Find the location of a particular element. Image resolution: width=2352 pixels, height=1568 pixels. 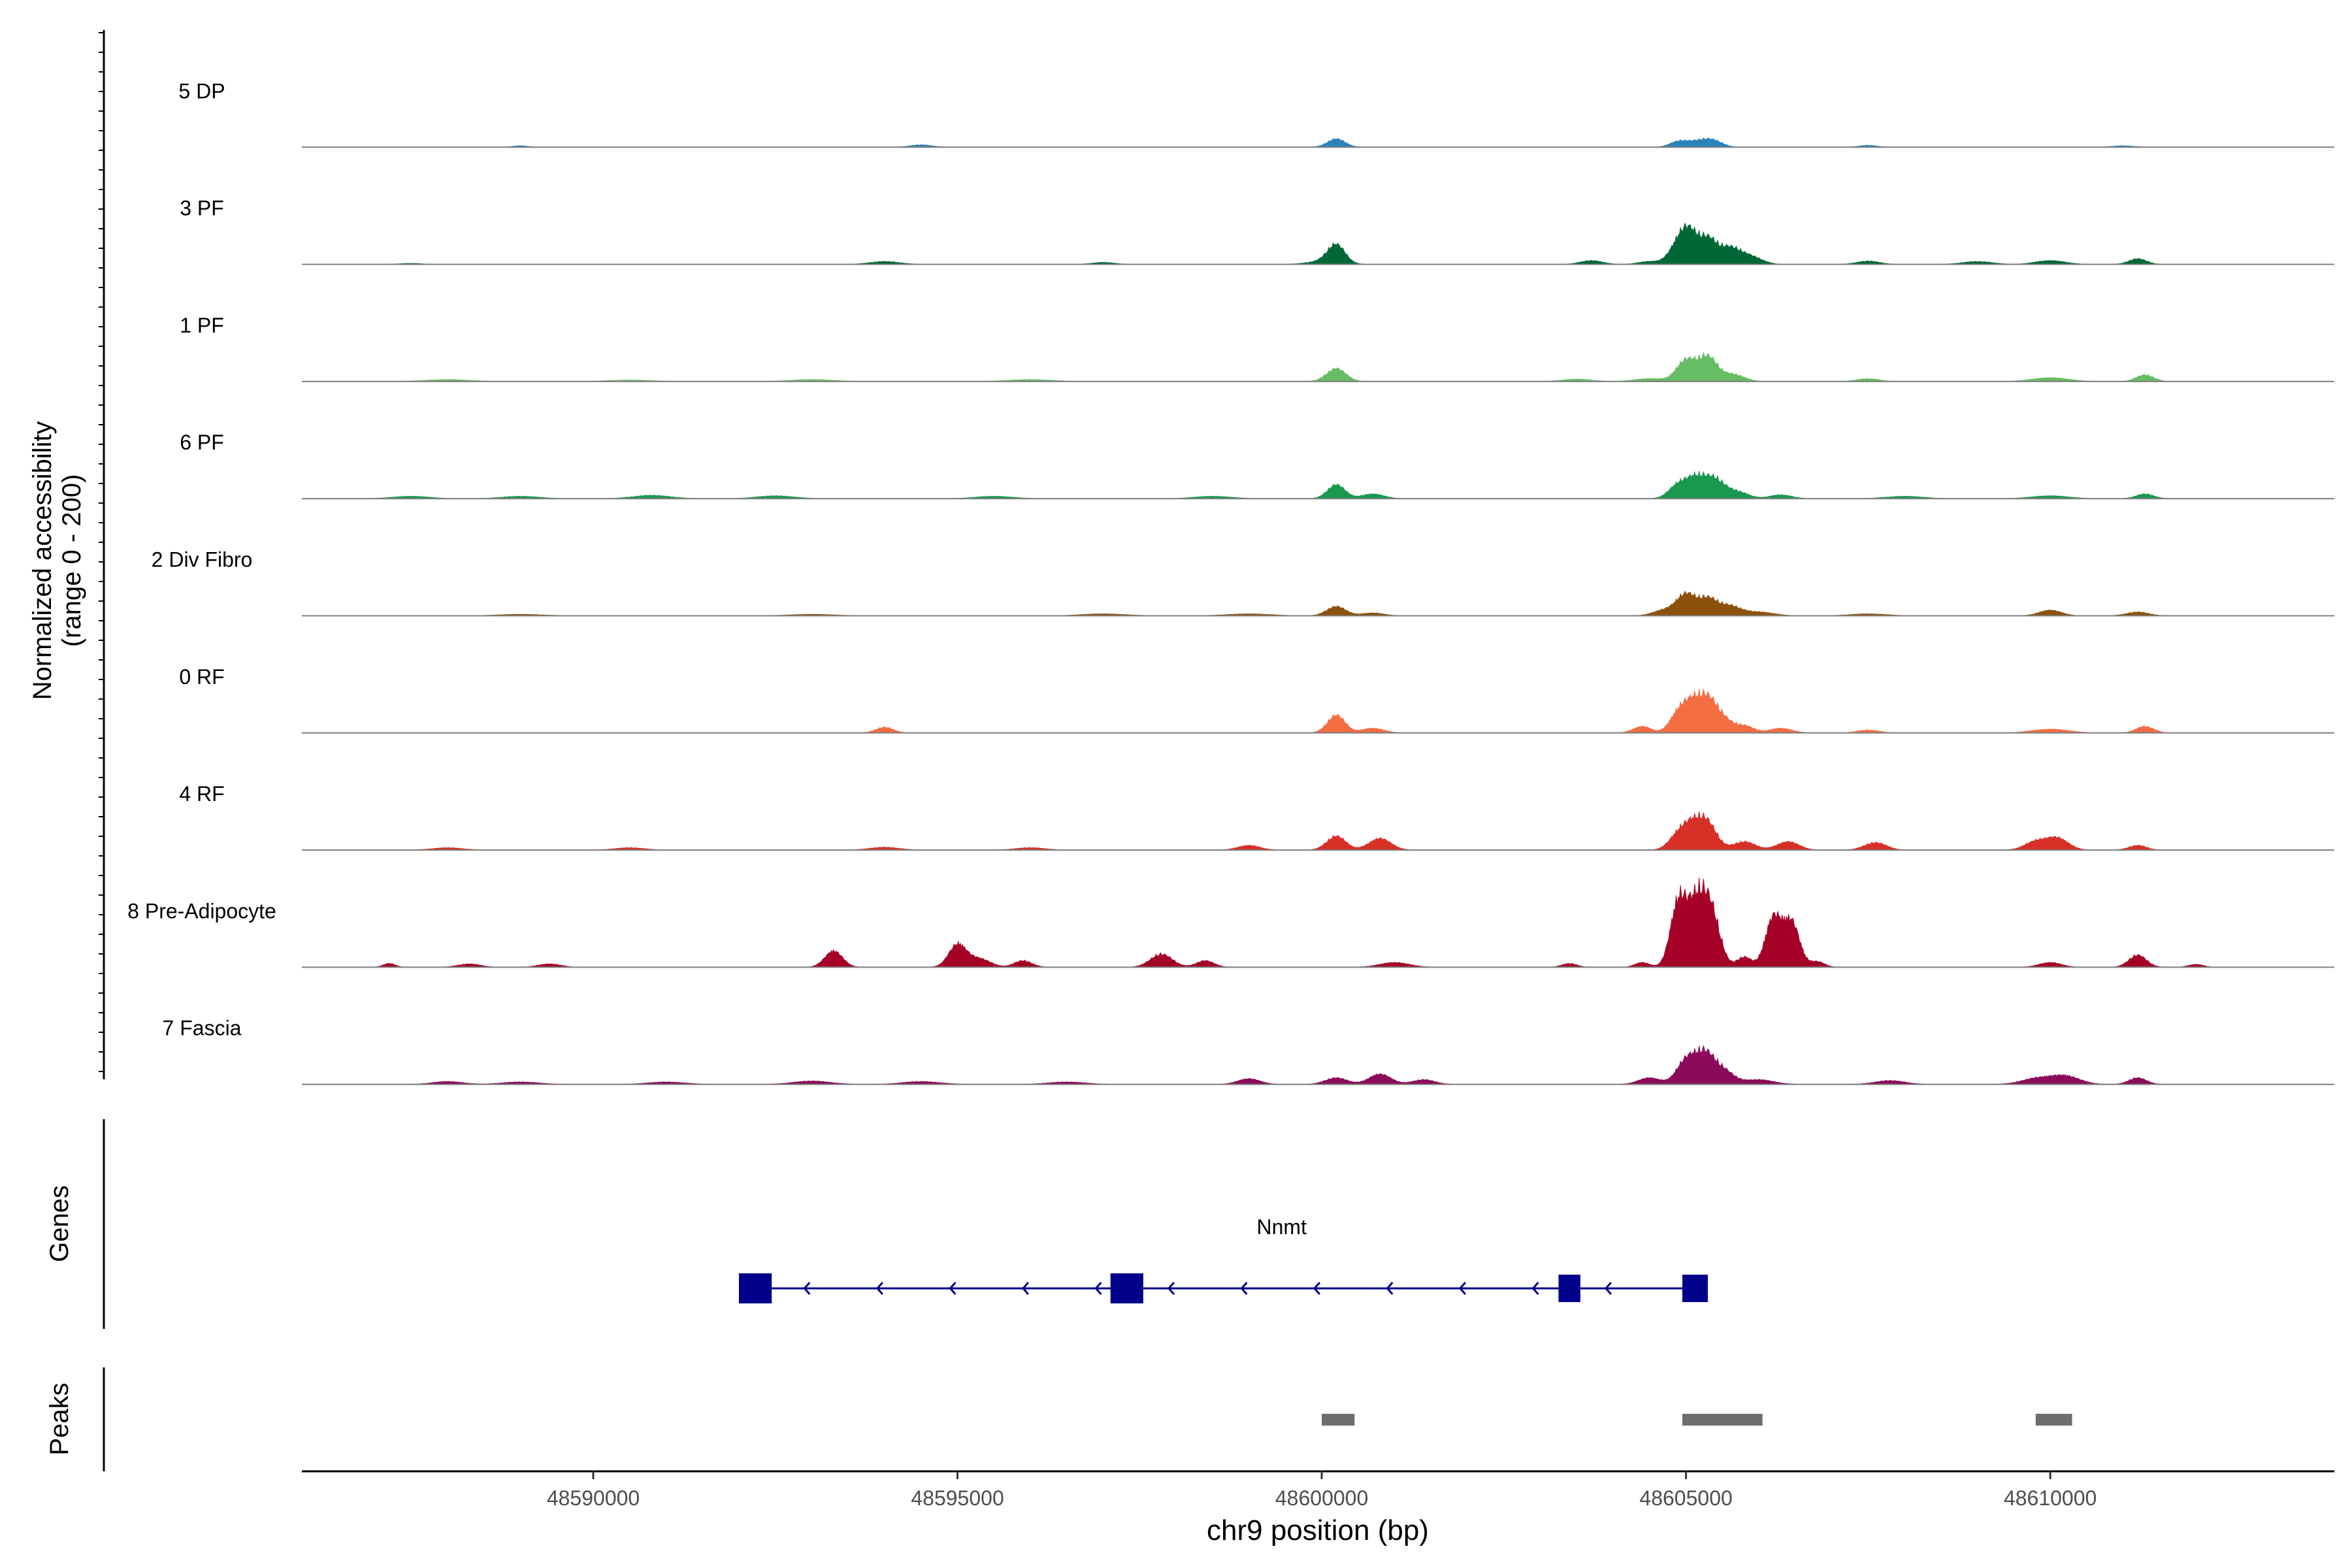

x-tick-label: 48600000 is located at coordinates (1321, 1498).